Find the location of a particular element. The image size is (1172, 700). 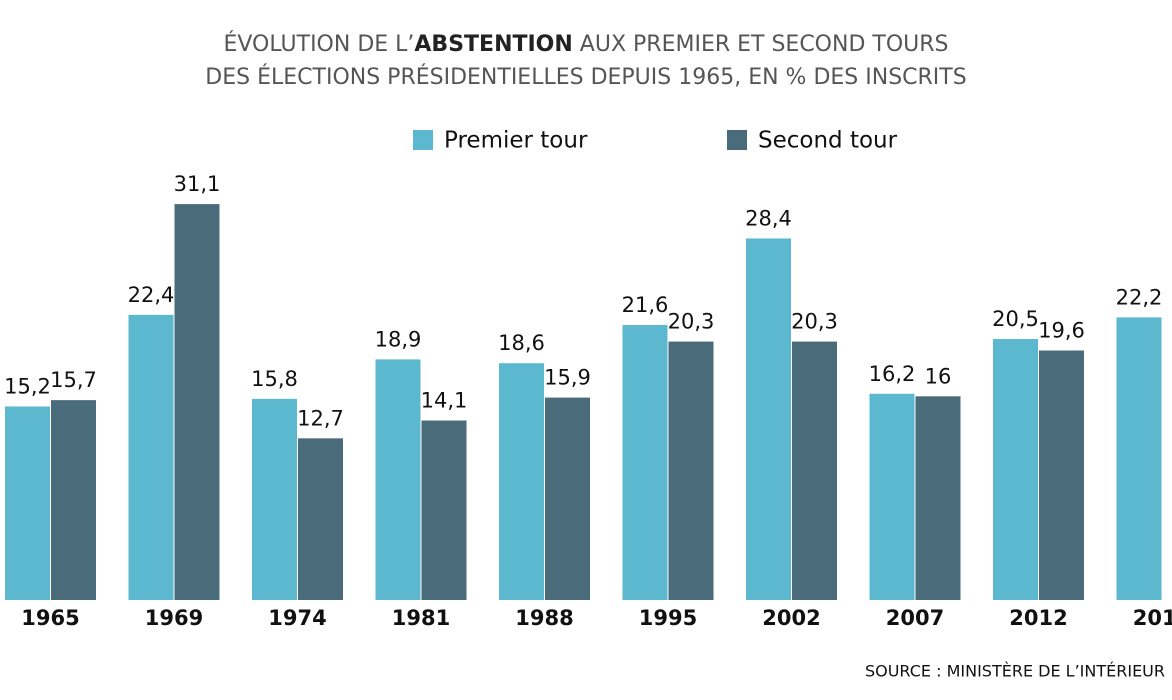

title-part: AUX PREMIER ET SECOND TOURS is located at coordinates (761, 44).